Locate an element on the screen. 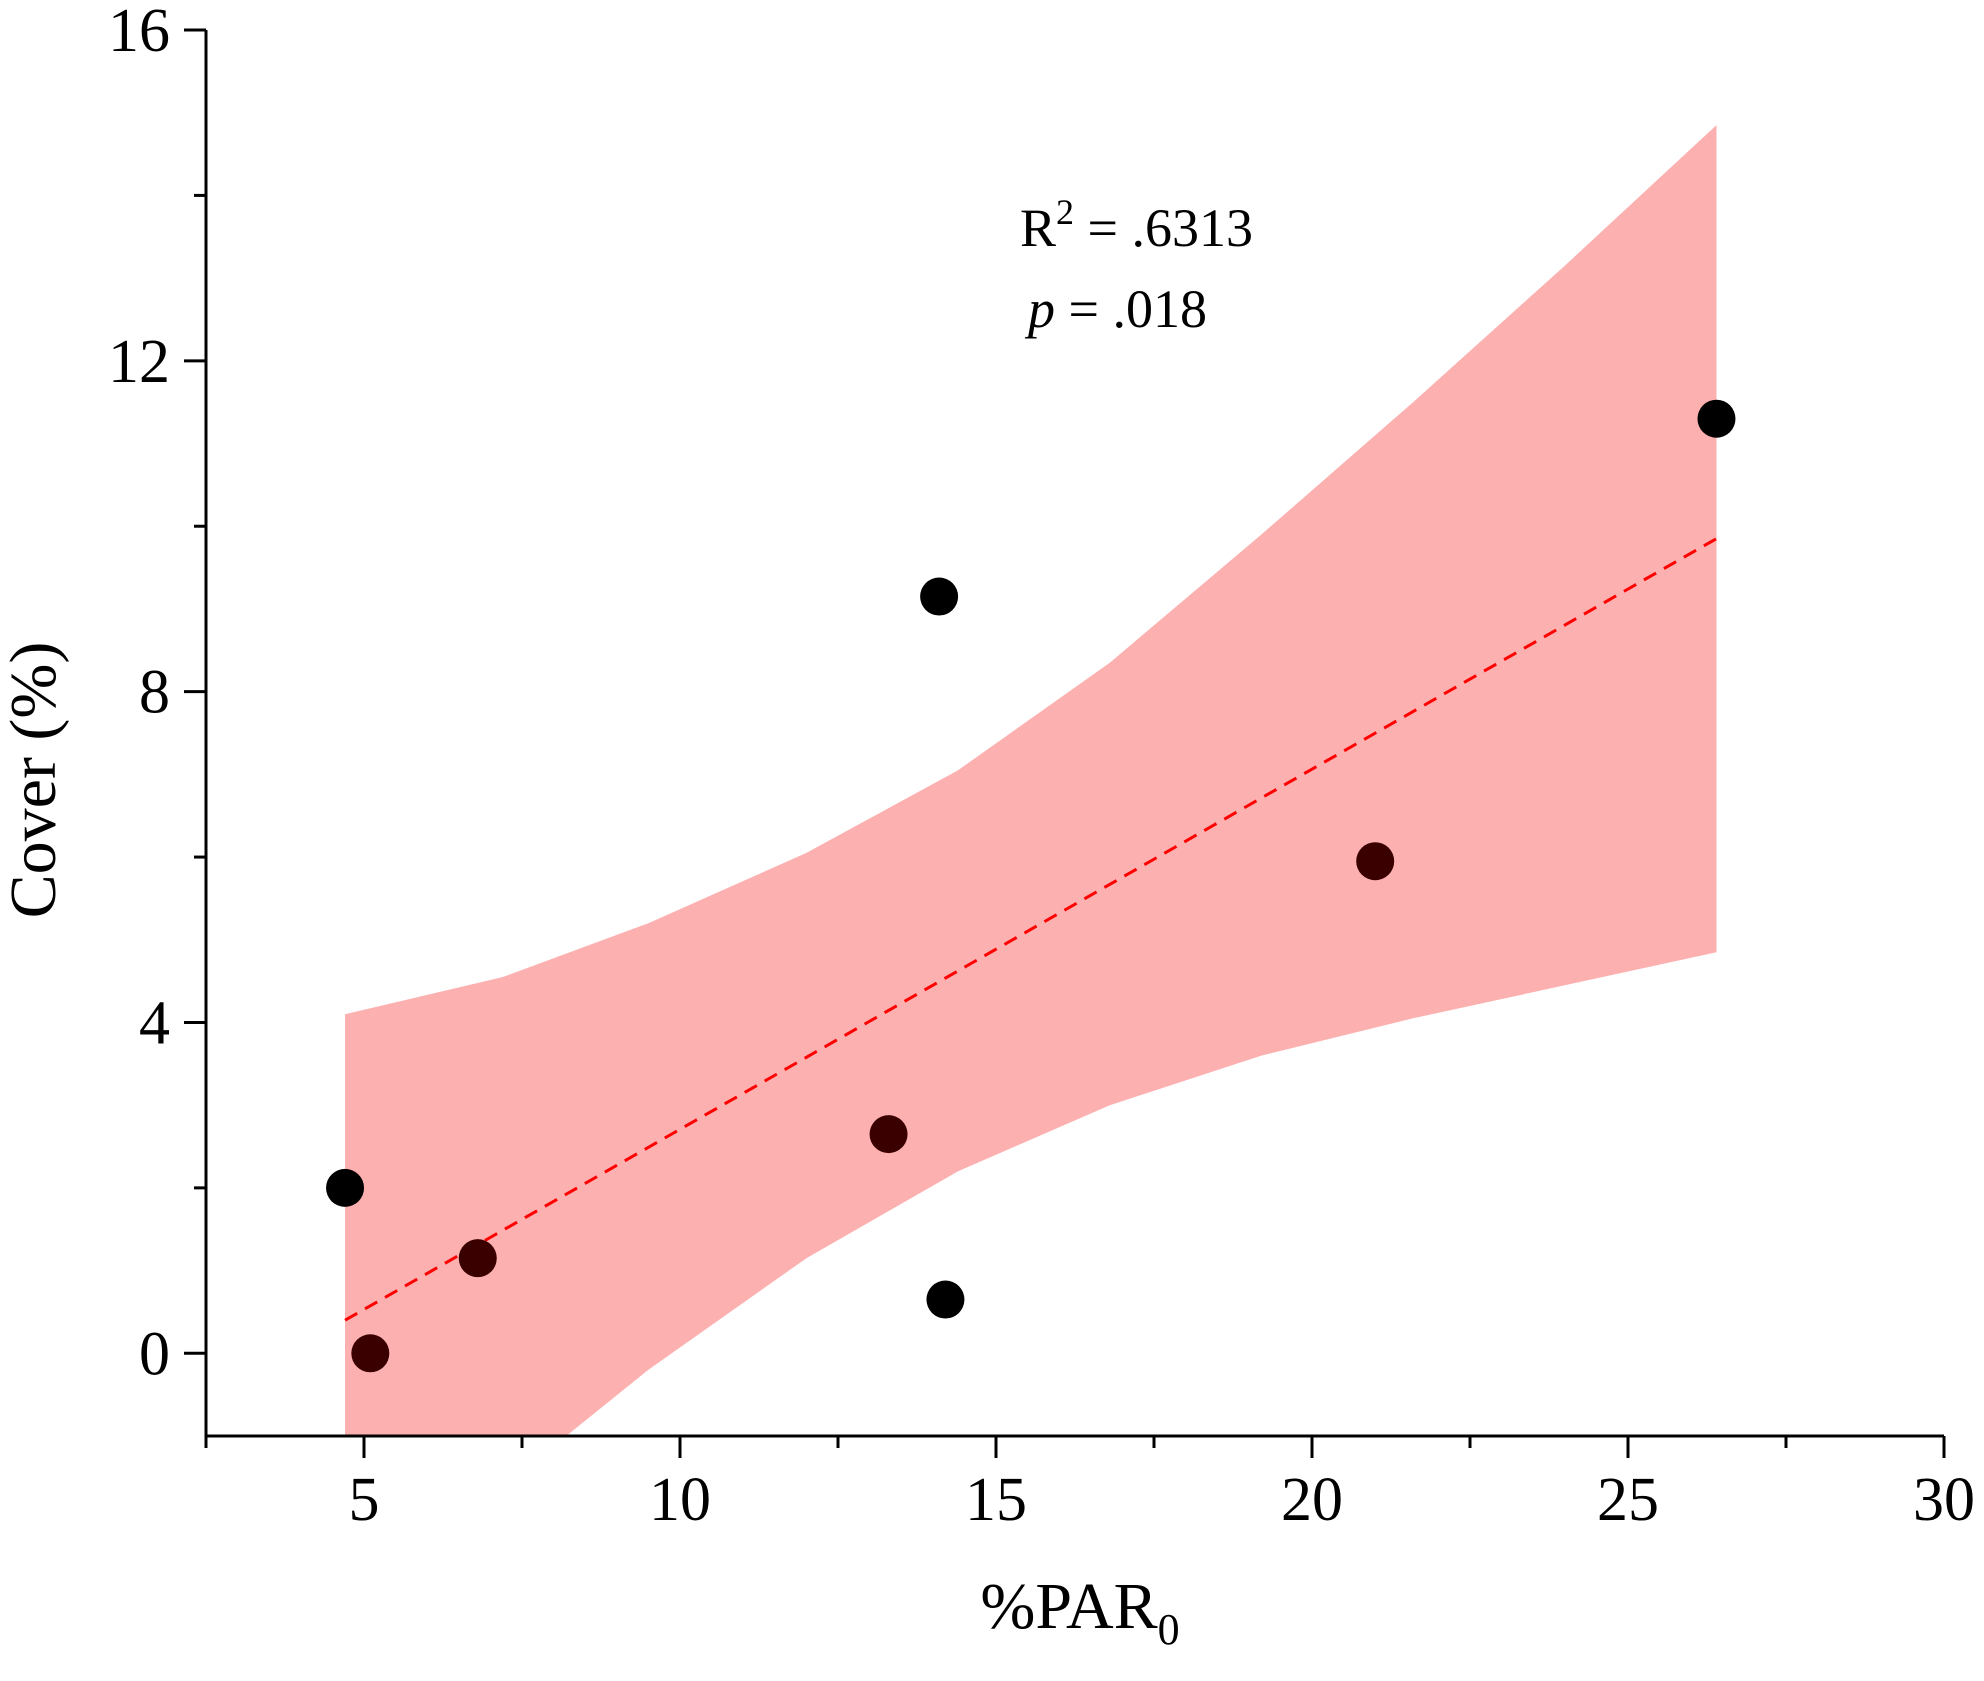 This screenshot has width=1984, height=1681. r-squared-annotation: R2 = .6313 is located at coordinates (1136, 225).